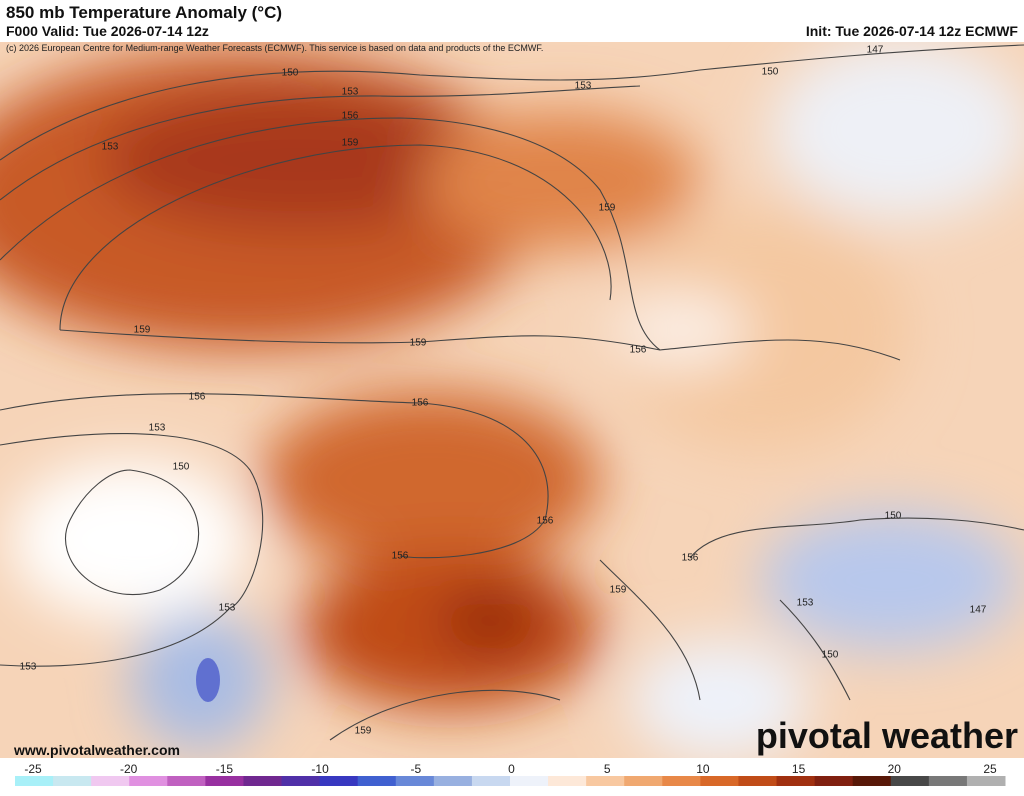 Image resolution: width=1024 pixels, height=796 pixels. I want to click on colorbar-tick-label: -25, so click(33, 769).